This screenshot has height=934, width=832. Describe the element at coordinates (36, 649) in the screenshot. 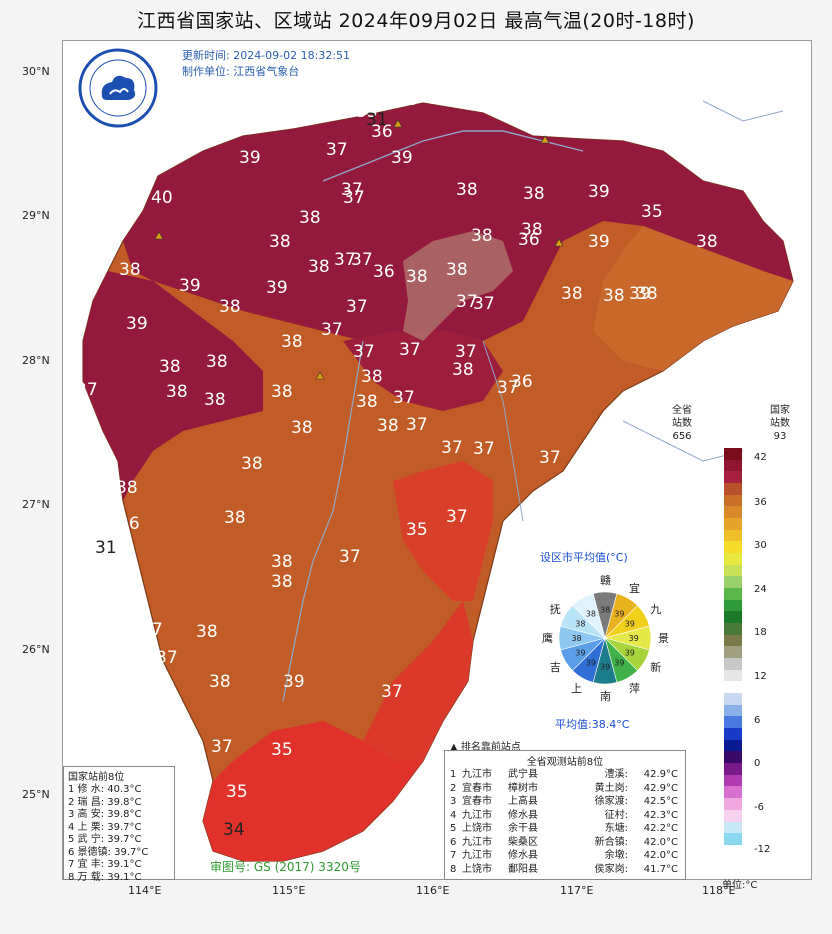

I see `lat-label-26: 26°N` at that location.